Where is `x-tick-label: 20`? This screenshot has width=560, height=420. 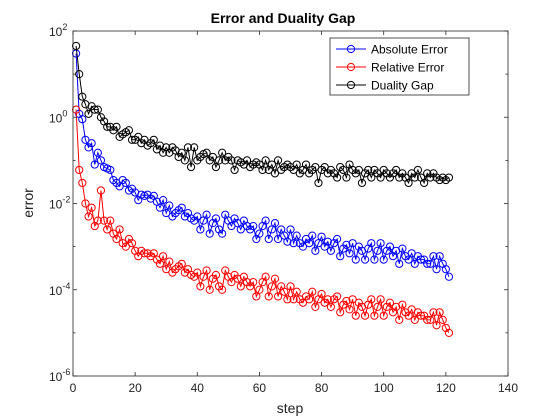
x-tick-label: 20 is located at coordinates (135, 388).